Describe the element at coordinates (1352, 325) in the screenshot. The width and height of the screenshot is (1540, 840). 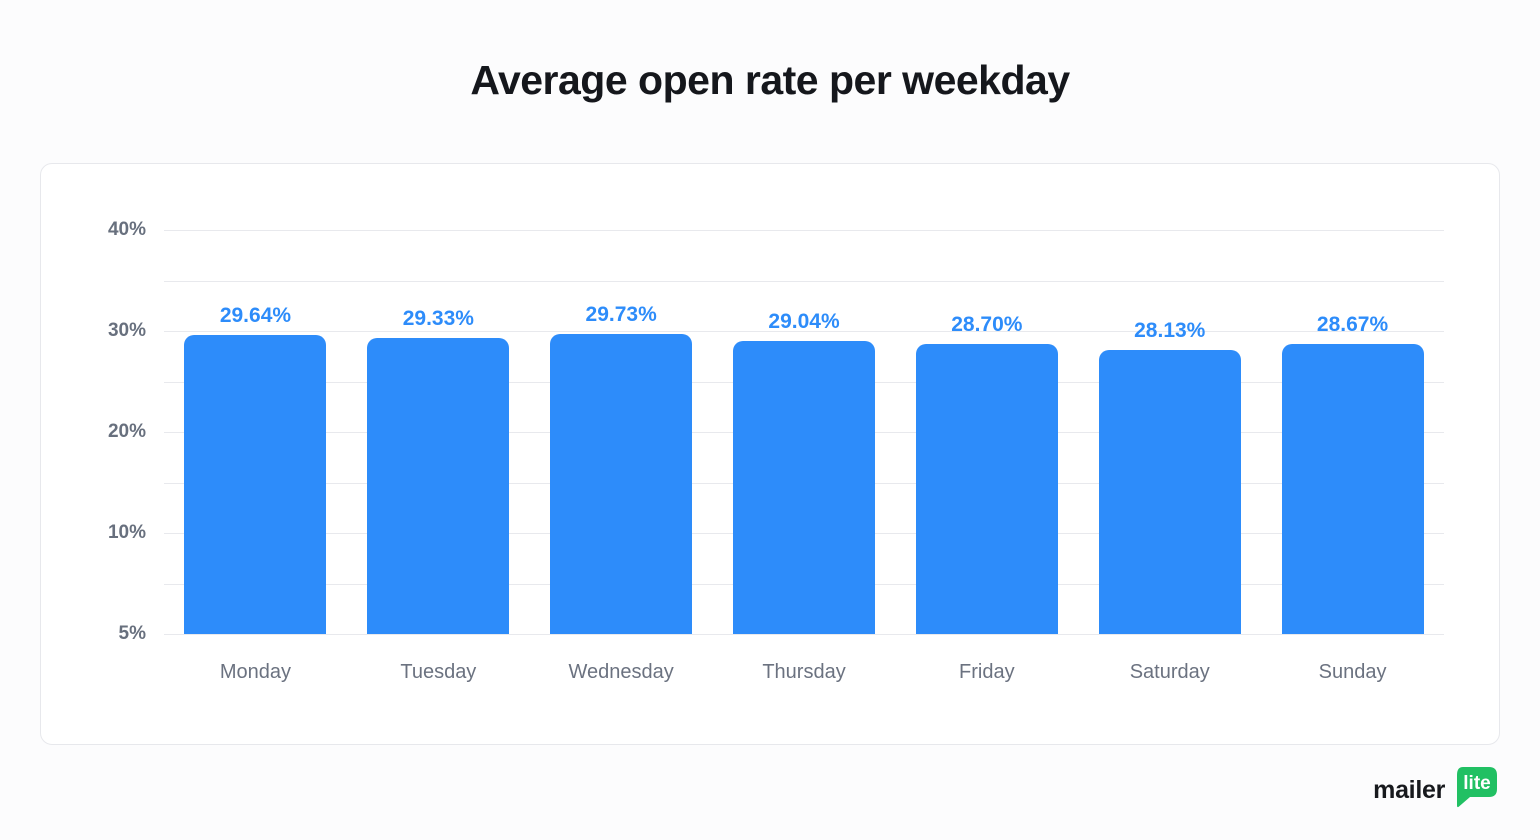
I see `bar-value-label: 28.67%` at that location.